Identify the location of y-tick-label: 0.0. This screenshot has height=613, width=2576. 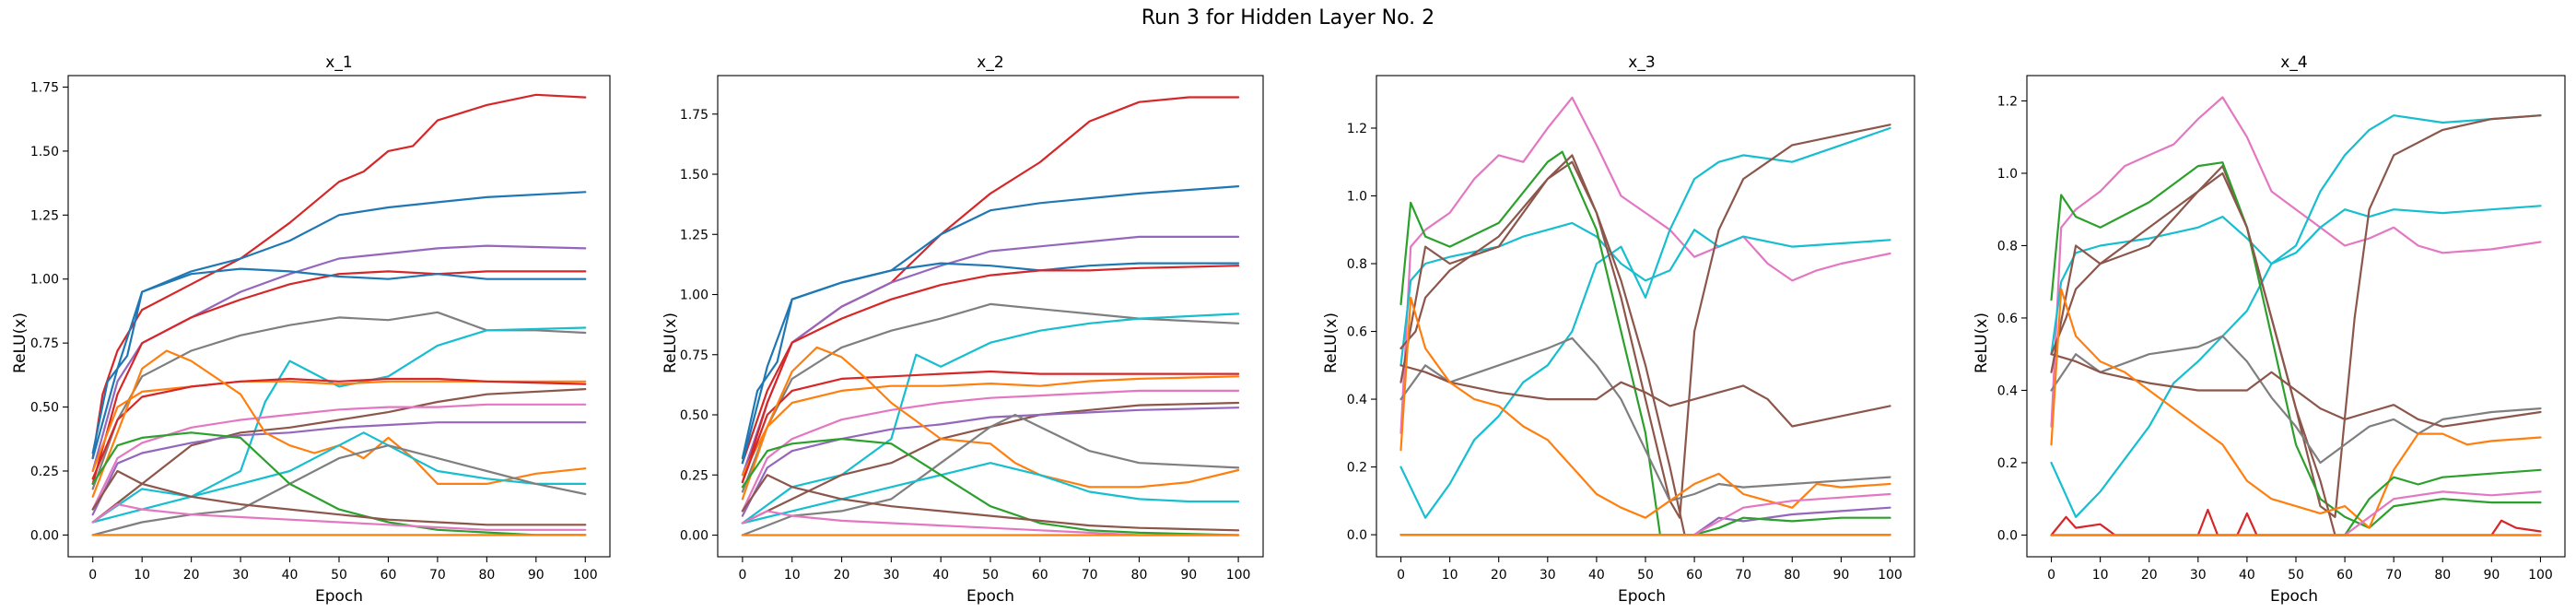
(2008, 536).